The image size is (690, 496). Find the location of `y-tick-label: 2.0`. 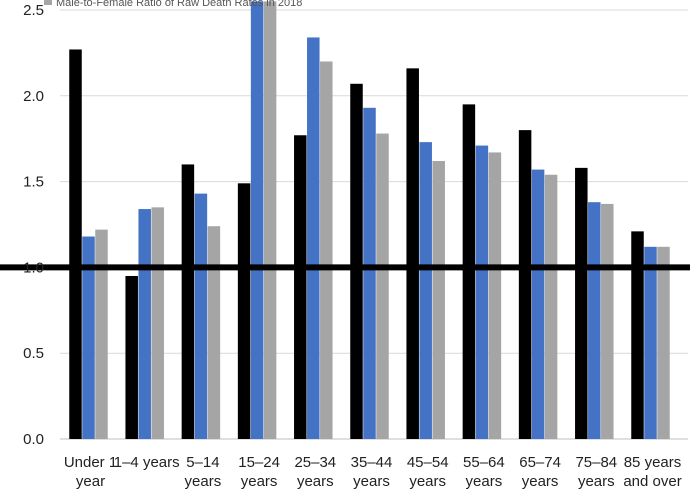

y-tick-label: 2.0 is located at coordinates (33, 96).